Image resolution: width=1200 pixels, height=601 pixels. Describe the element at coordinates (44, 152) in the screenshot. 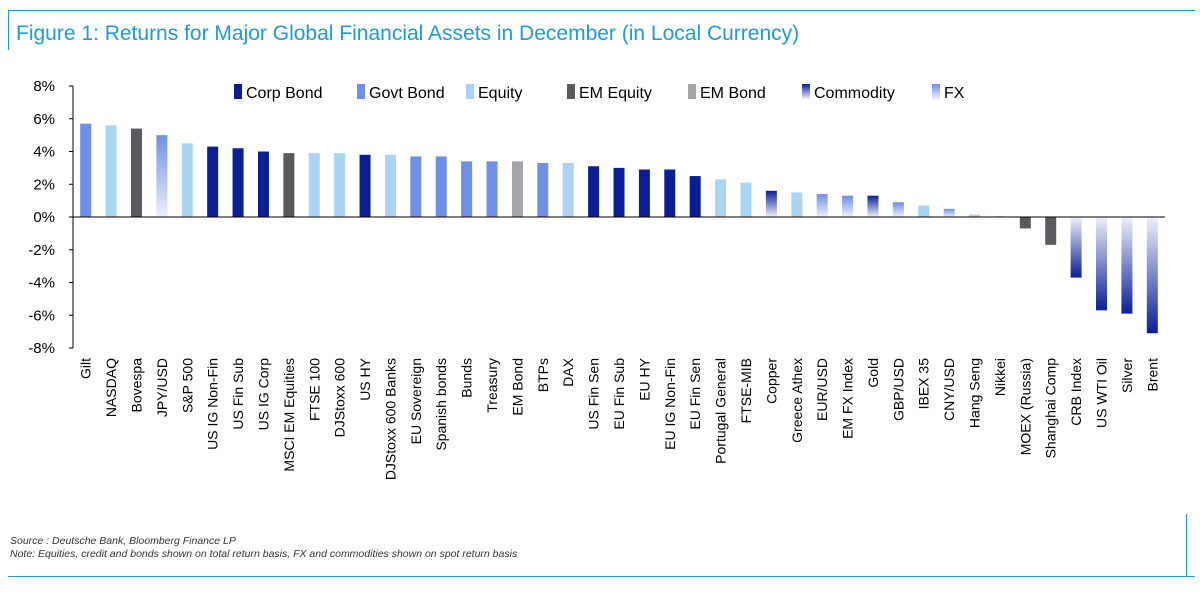

I see `y-tick-label: 4%` at that location.